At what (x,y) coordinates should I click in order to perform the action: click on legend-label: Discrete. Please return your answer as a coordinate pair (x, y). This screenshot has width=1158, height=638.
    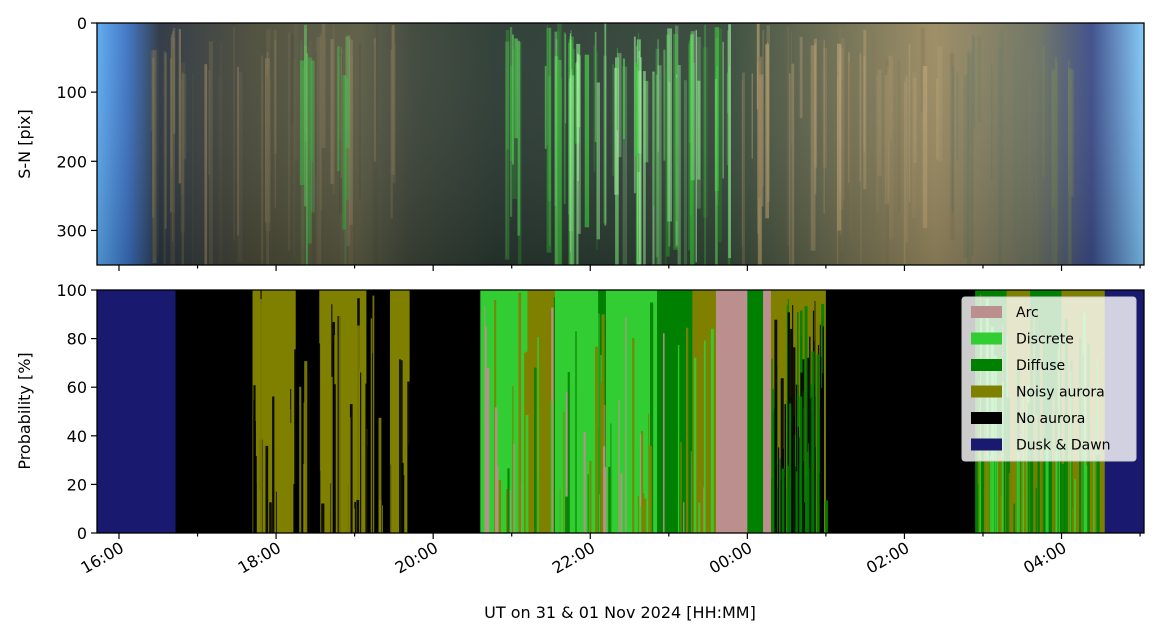
    Looking at the image, I should click on (1045, 340).